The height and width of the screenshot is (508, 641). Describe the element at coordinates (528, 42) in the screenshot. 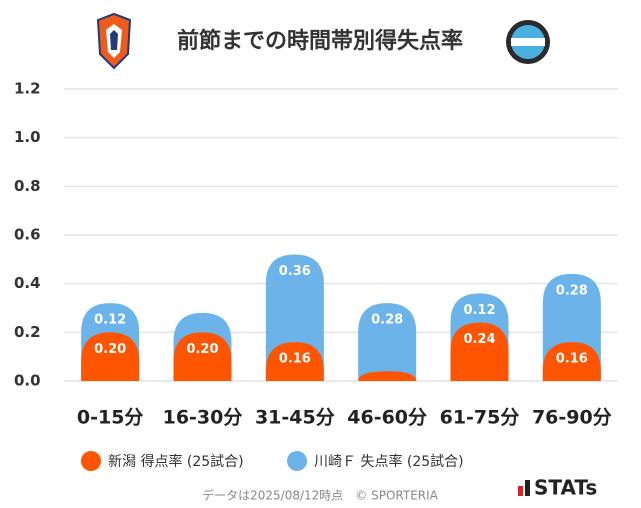

I see `away-logo` at that location.